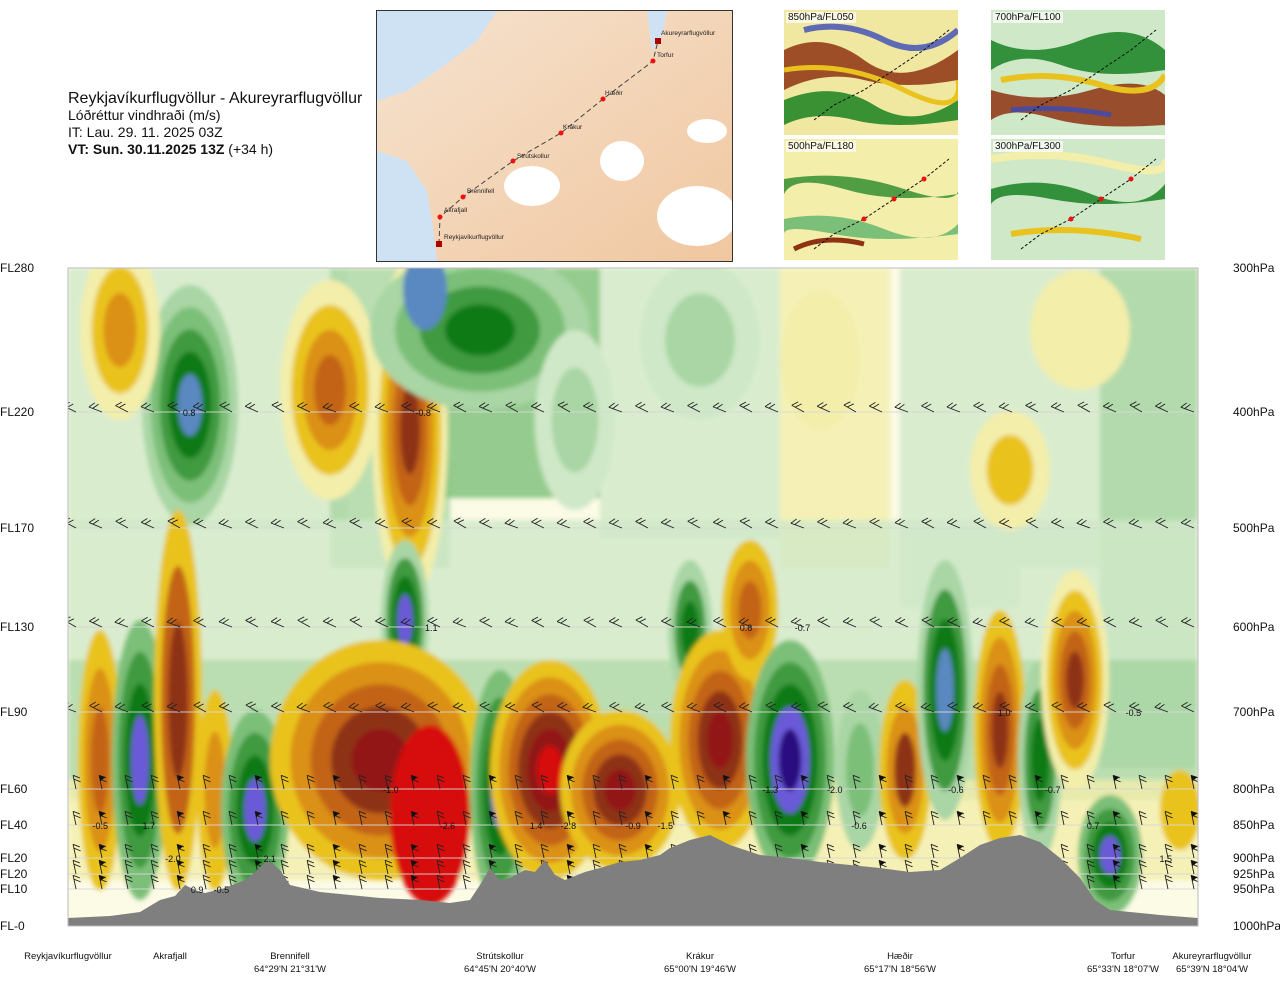 Image resolution: width=1280 pixels, height=981 pixels. Describe the element at coordinates (871, 72) in the screenshot. I see `panel-850hpa: 850hPa/FL050` at that location.